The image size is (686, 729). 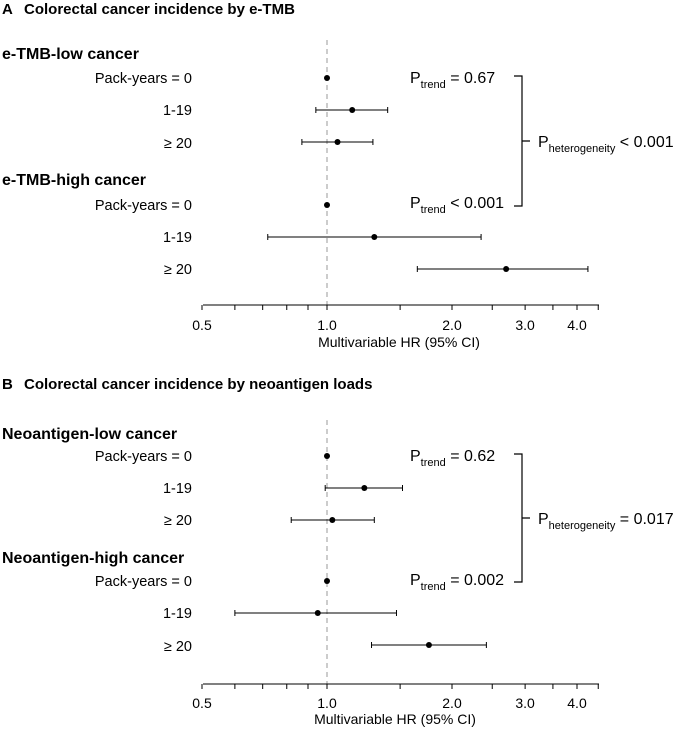 What do you see at coordinates (374, 237) in the screenshot?
I see `panel-a-g2-row2-hr-point` at bounding box center [374, 237].